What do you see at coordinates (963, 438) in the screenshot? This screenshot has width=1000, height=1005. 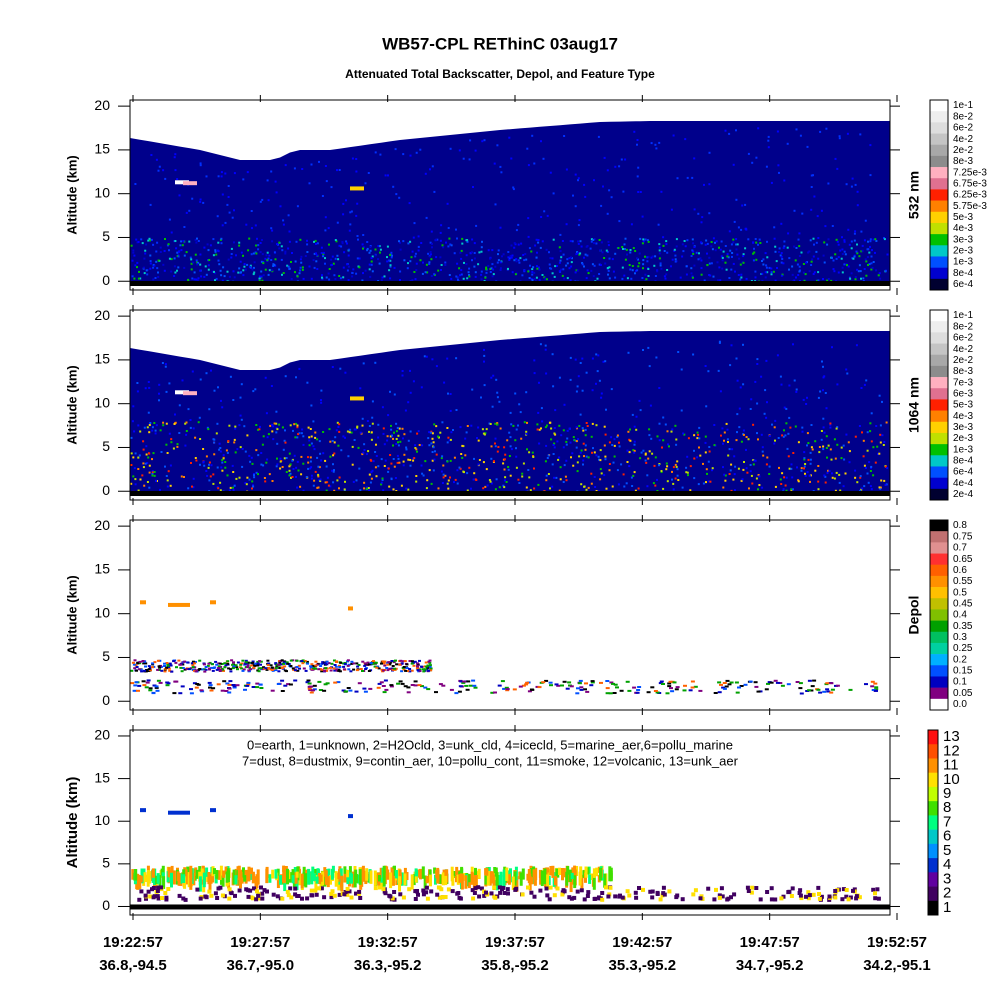 I see `colorbar-label: 2e-3` at bounding box center [963, 438].